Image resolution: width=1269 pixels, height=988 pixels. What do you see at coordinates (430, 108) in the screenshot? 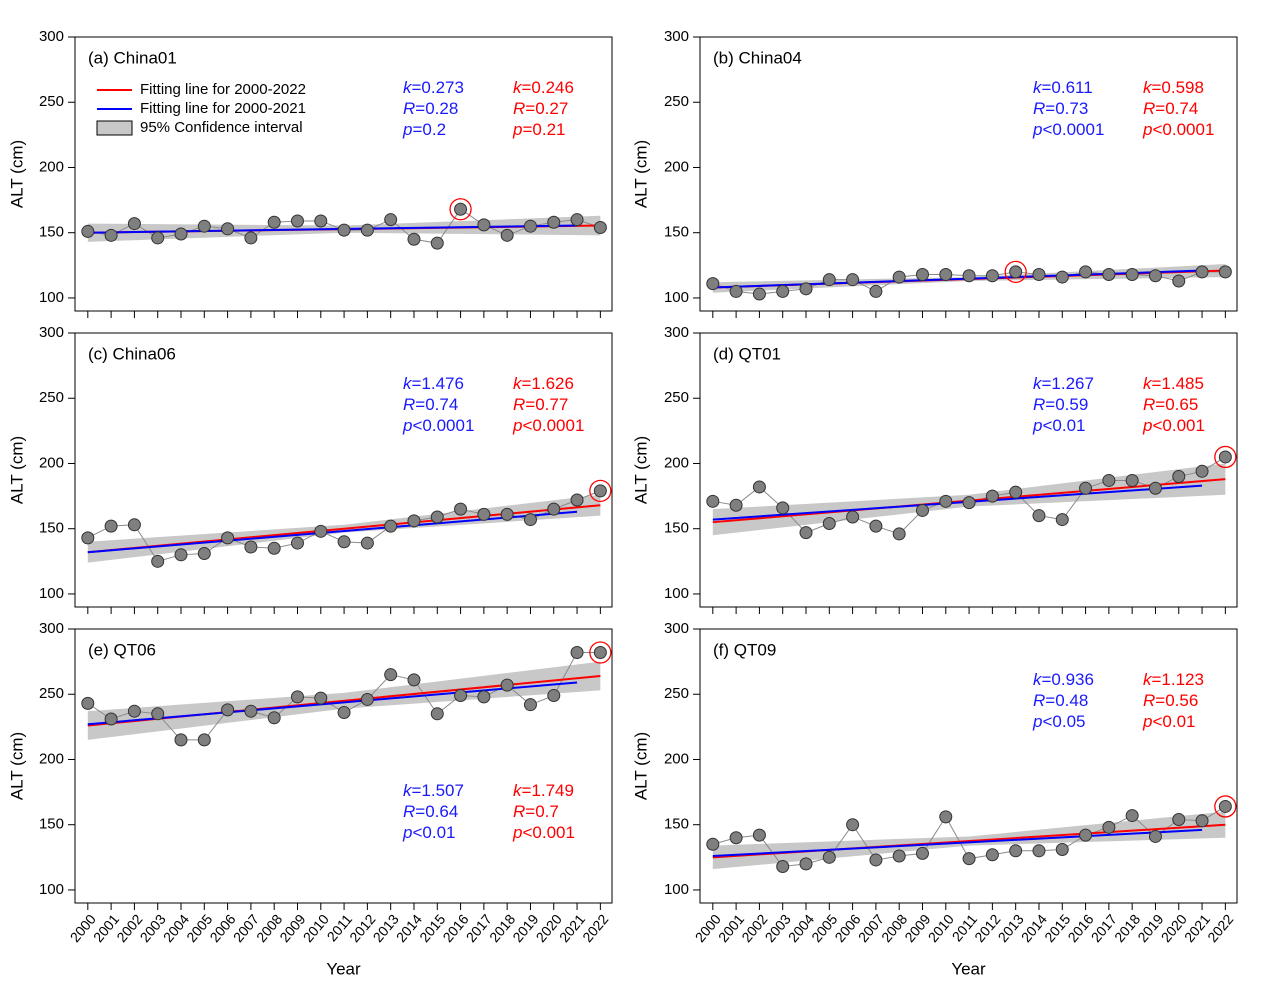
I see `stat-text: R=0.28` at bounding box center [430, 108].